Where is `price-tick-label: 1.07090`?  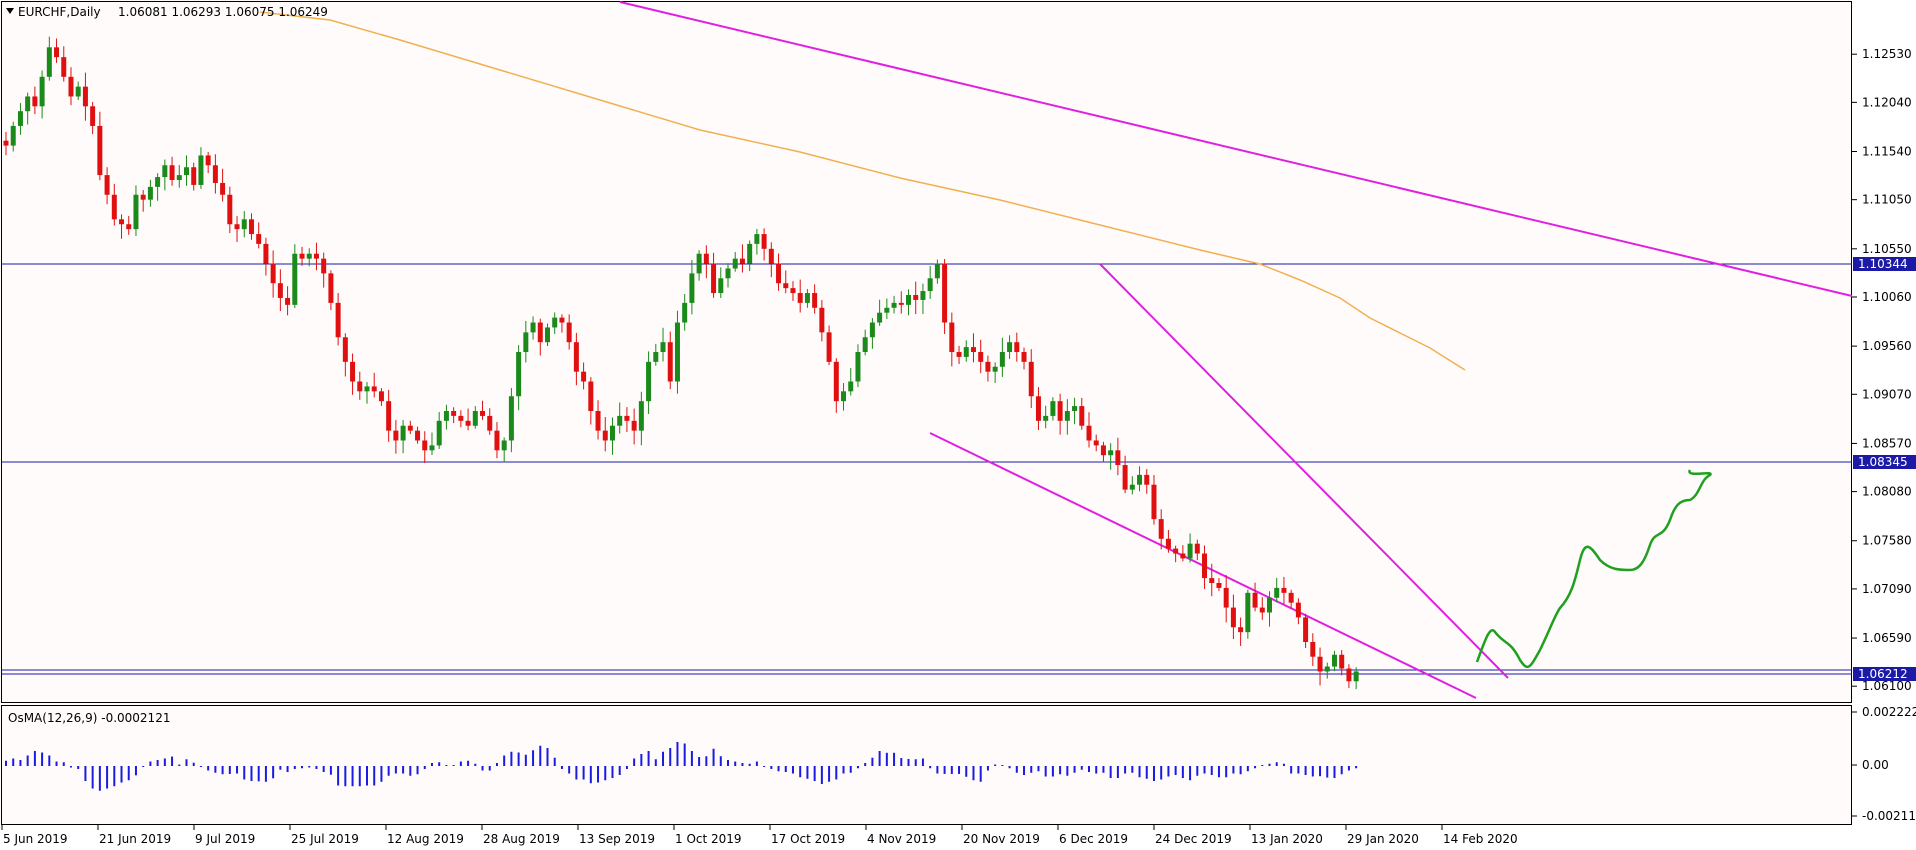
price-tick-label: 1.07090 is located at coordinates (1887, 589).